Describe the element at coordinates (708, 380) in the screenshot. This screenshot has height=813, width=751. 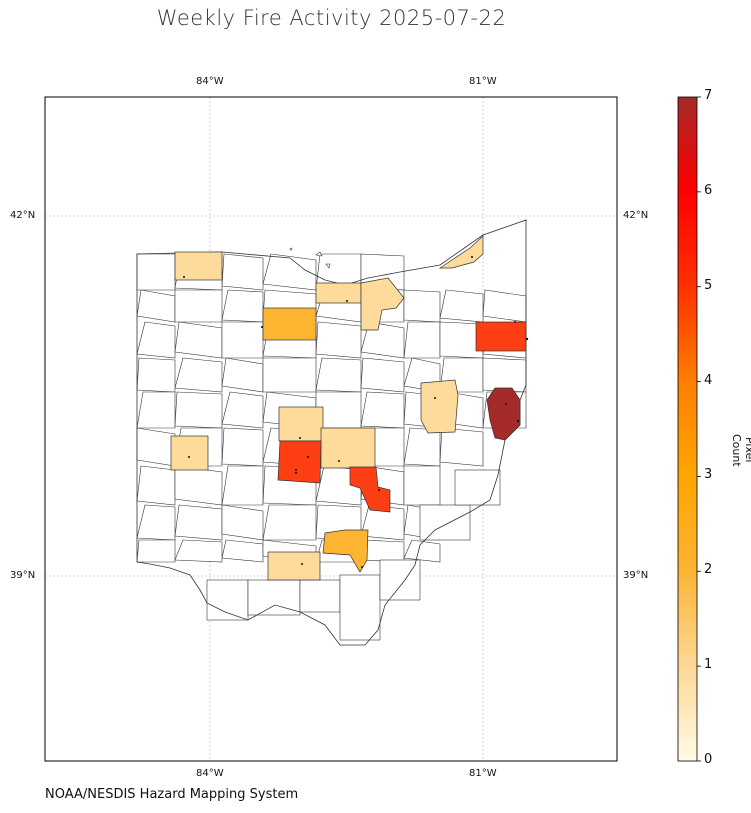
I see `colorbar-tick-label: 4` at that location.